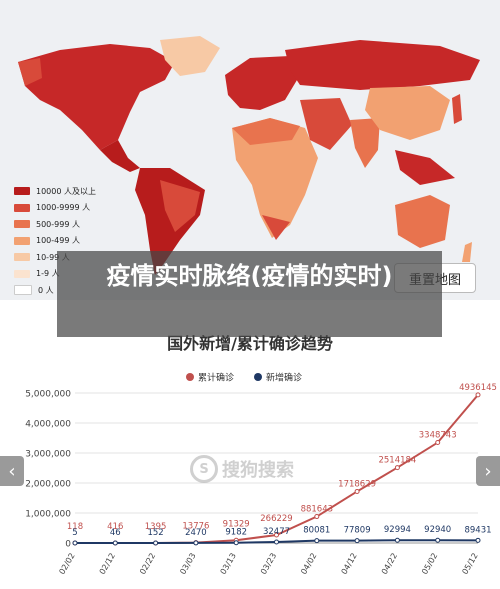 The image size is (500, 589). What do you see at coordinates (365, 143) in the screenshot?
I see `region-india` at bounding box center [365, 143].